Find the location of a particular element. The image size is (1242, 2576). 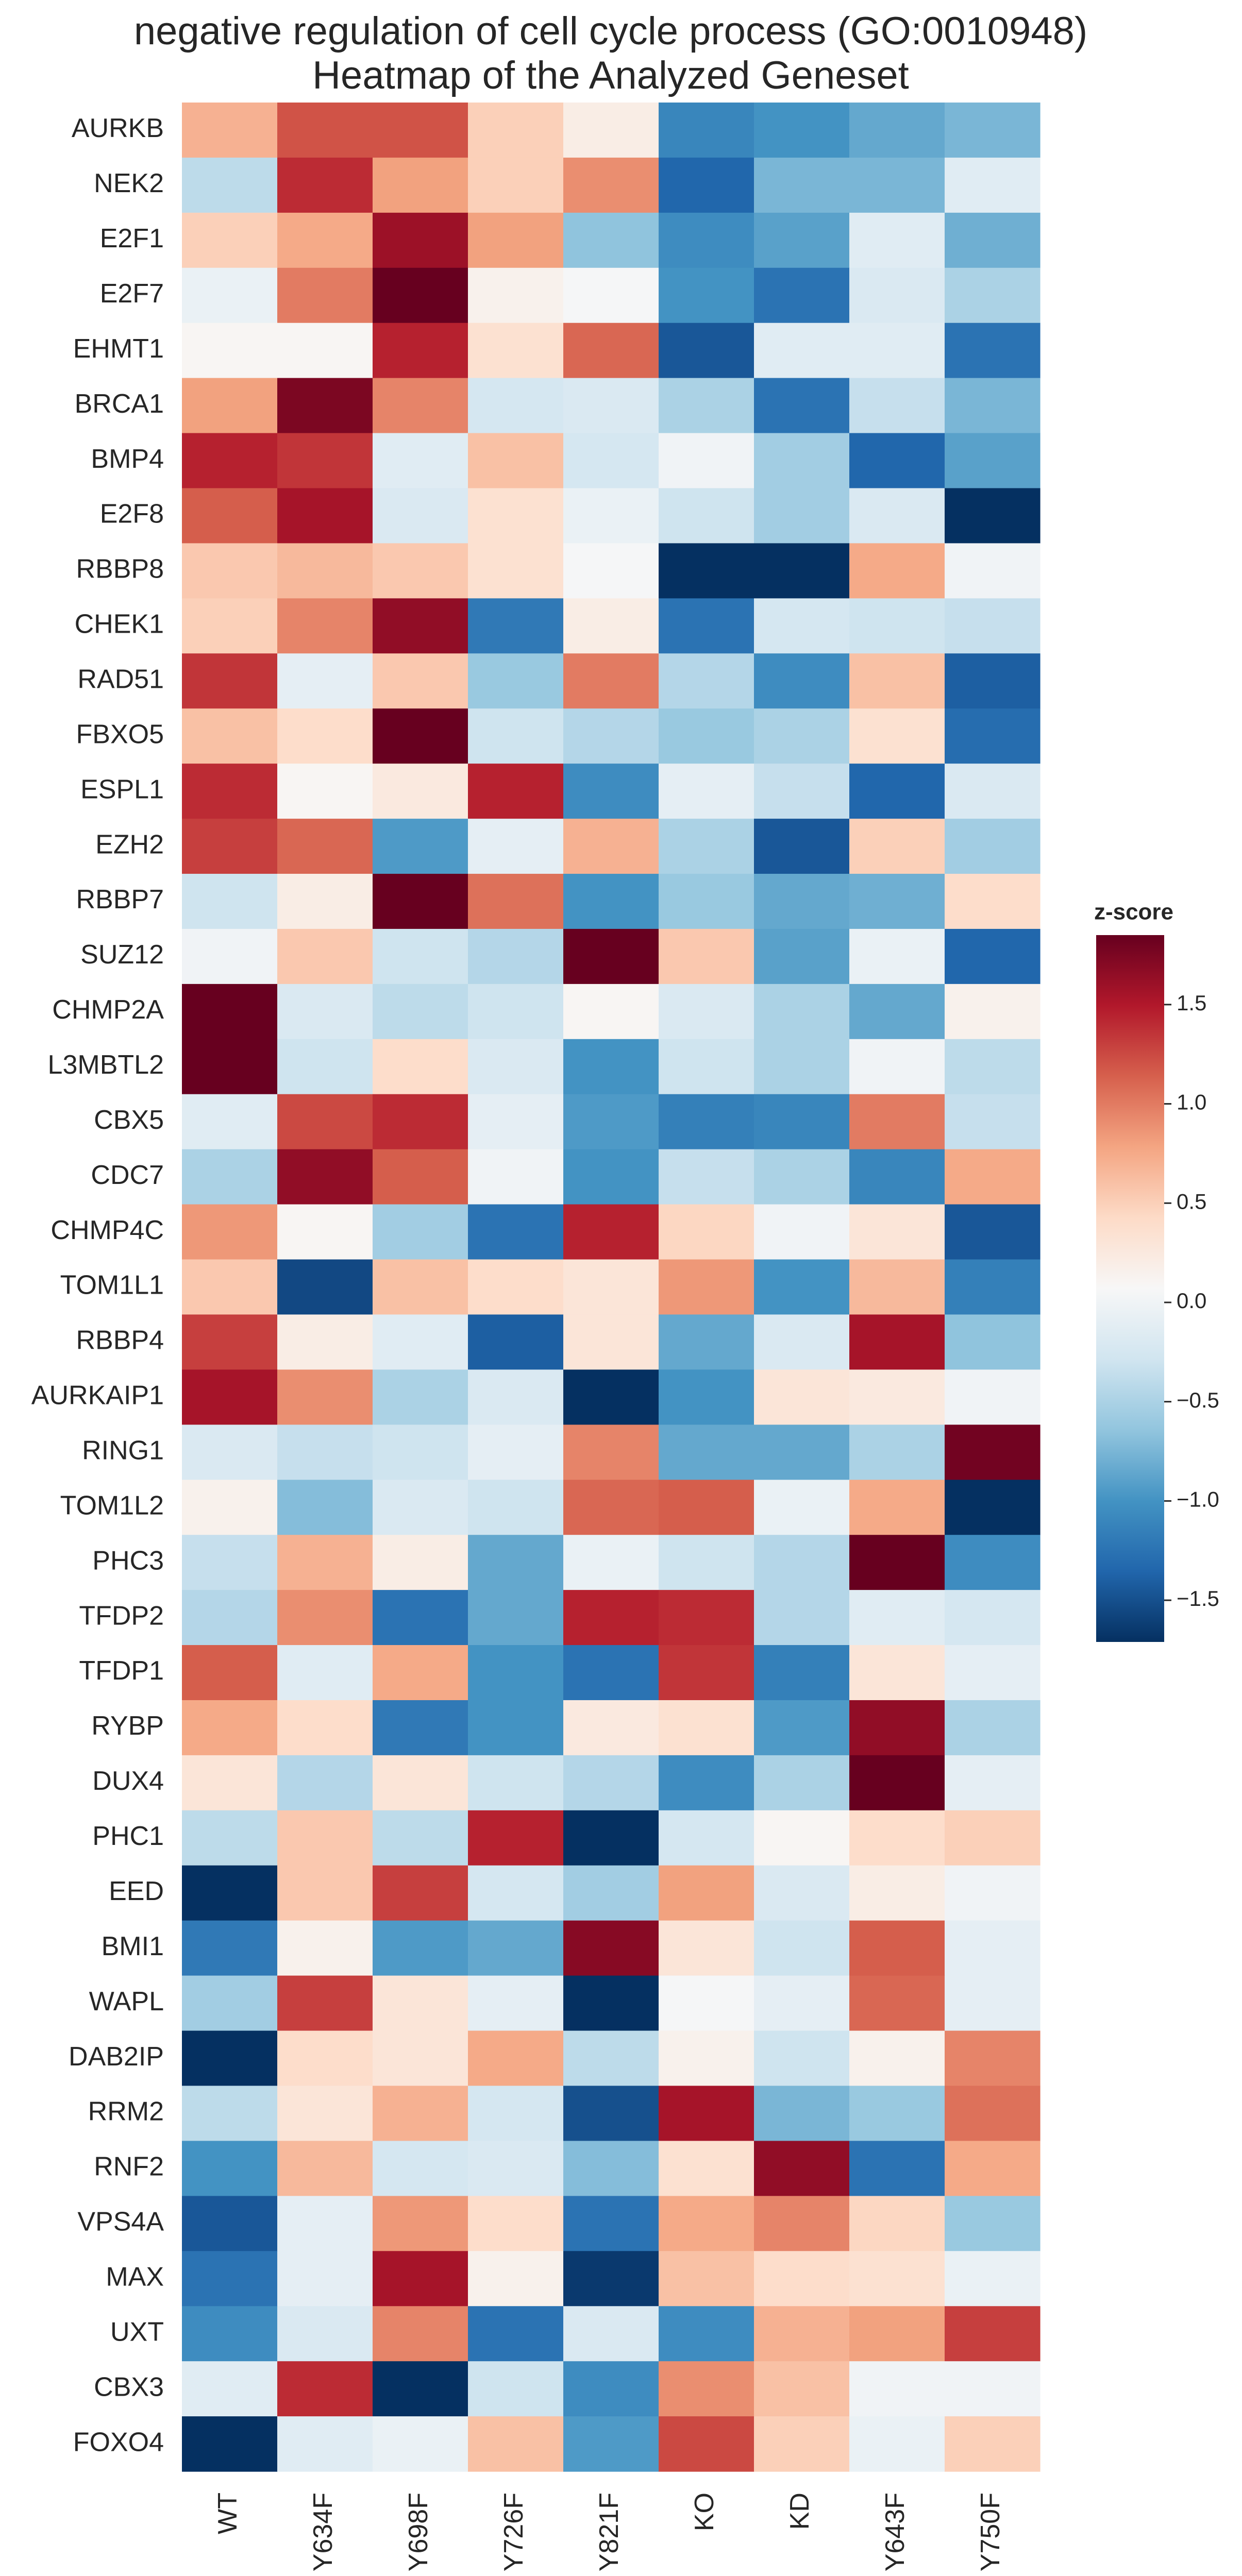

row-label: E2F1 is located at coordinates (132, 238).